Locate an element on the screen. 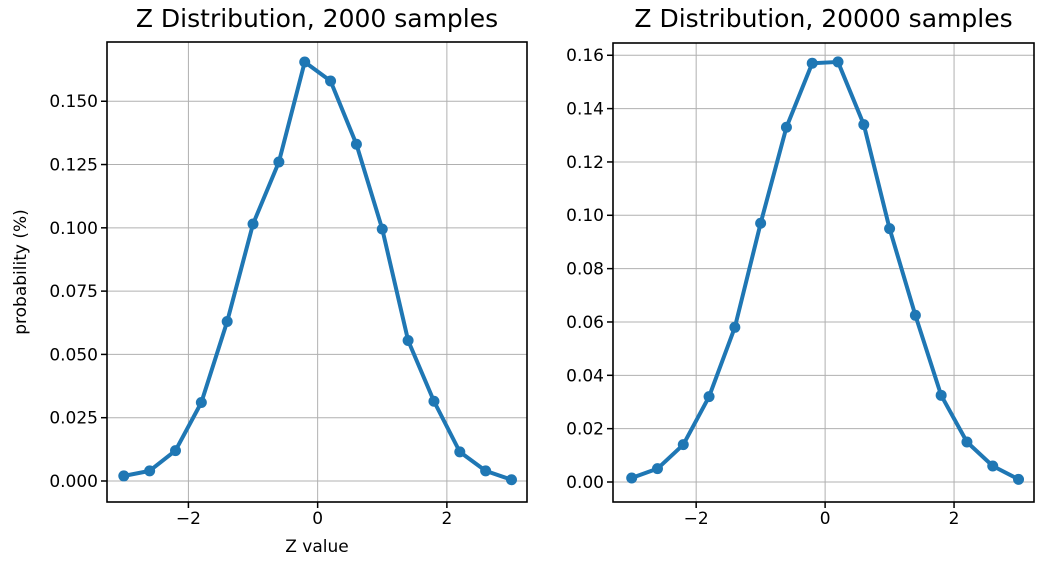 The width and height of the screenshot is (1044, 567). y-tick-label: 0.025 is located at coordinates (73, 419).